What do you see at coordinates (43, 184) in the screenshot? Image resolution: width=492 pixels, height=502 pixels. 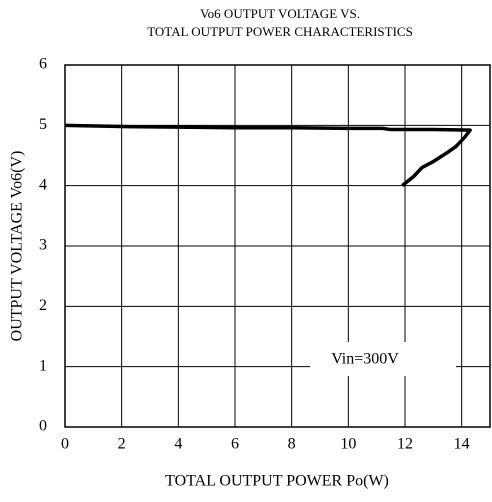 I see `y-tick-label: 4` at bounding box center [43, 184].